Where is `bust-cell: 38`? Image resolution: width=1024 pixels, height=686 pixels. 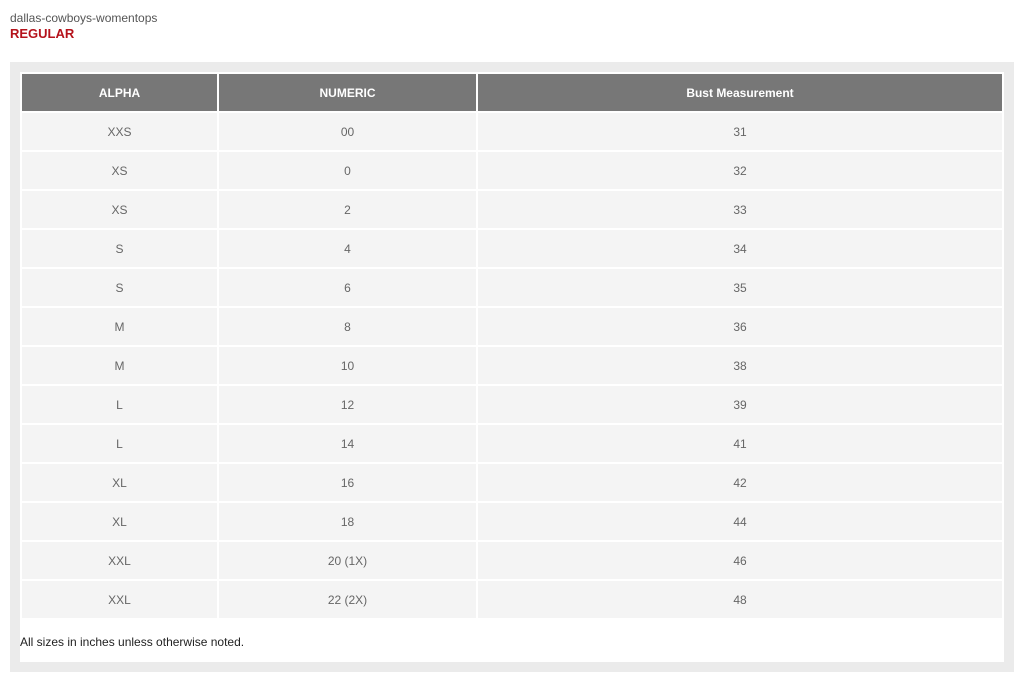
bust-cell: 38 is located at coordinates (740, 365).